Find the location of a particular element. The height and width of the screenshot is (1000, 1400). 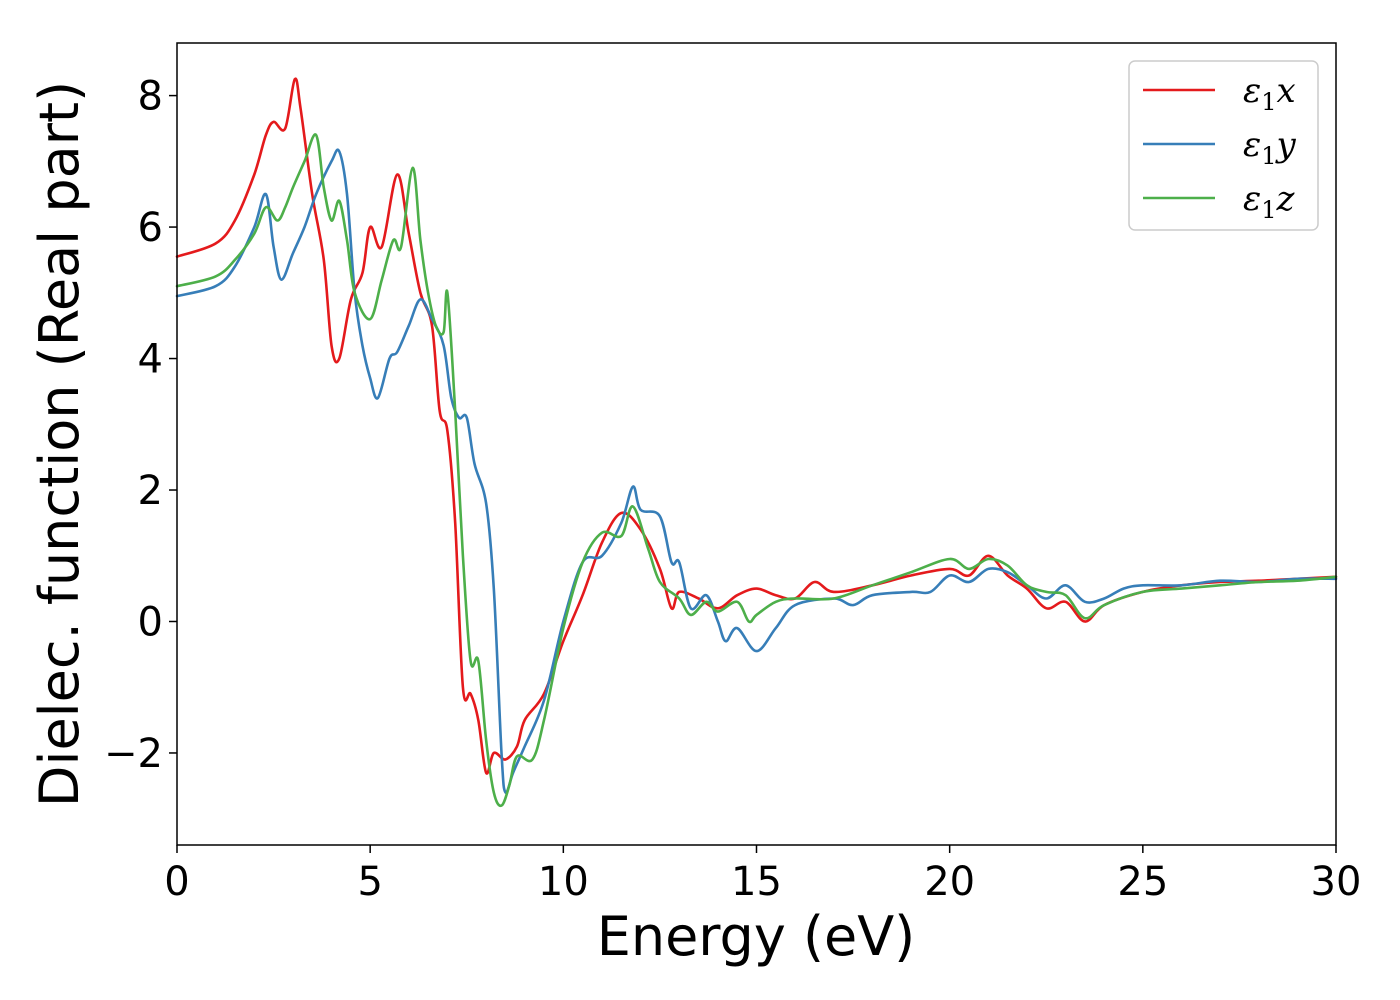

y-tick-label: −2 is located at coordinates (133, 754).